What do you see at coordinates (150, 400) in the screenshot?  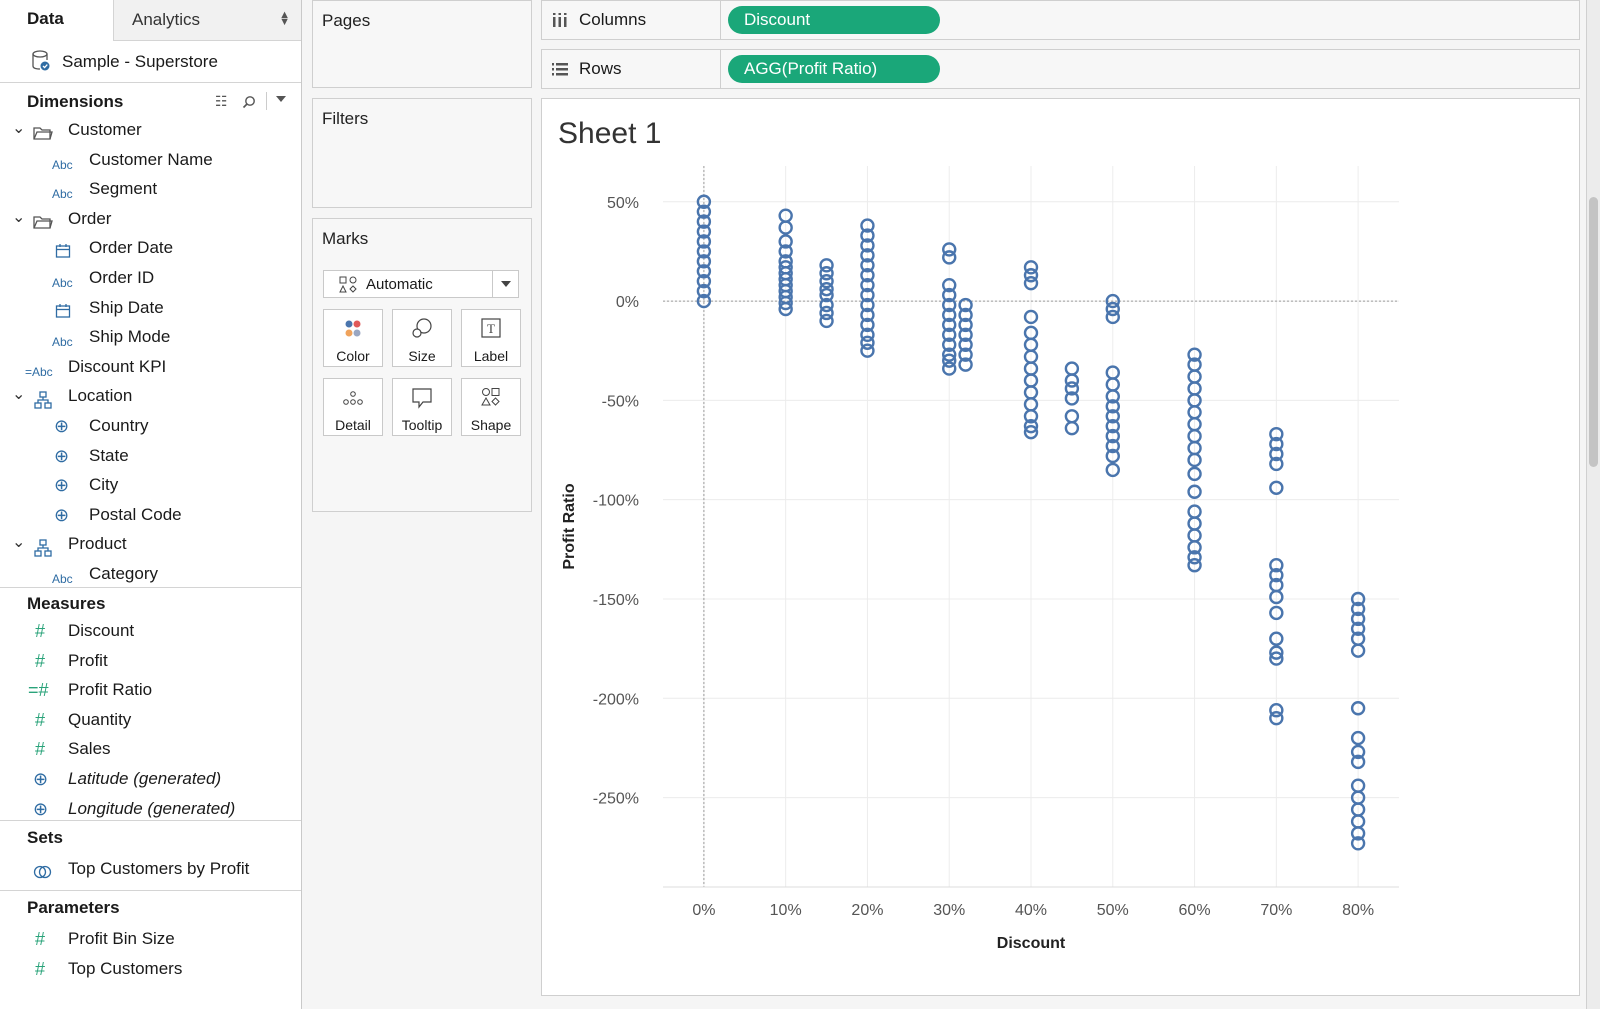 I see `field-location: ⌄ Location` at bounding box center [150, 400].